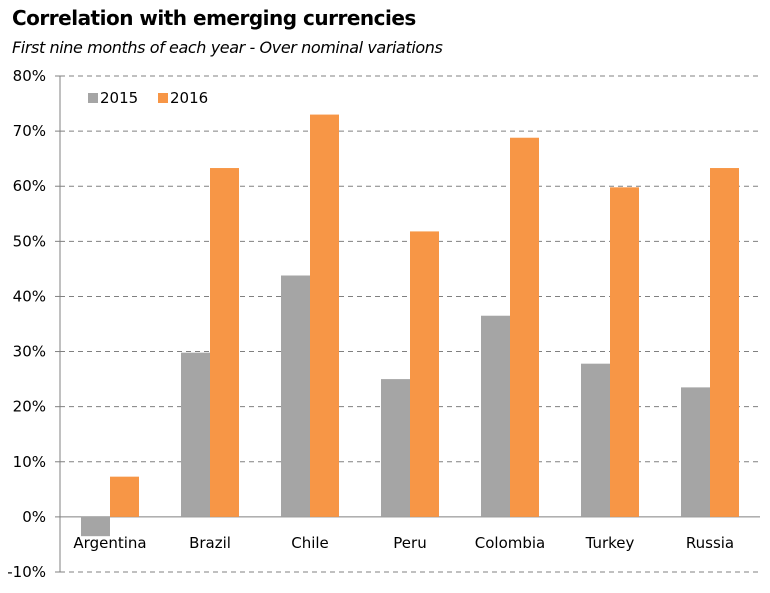  Describe the element at coordinates (409, 543) in the screenshot. I see `x-category-label: Peru` at that location.